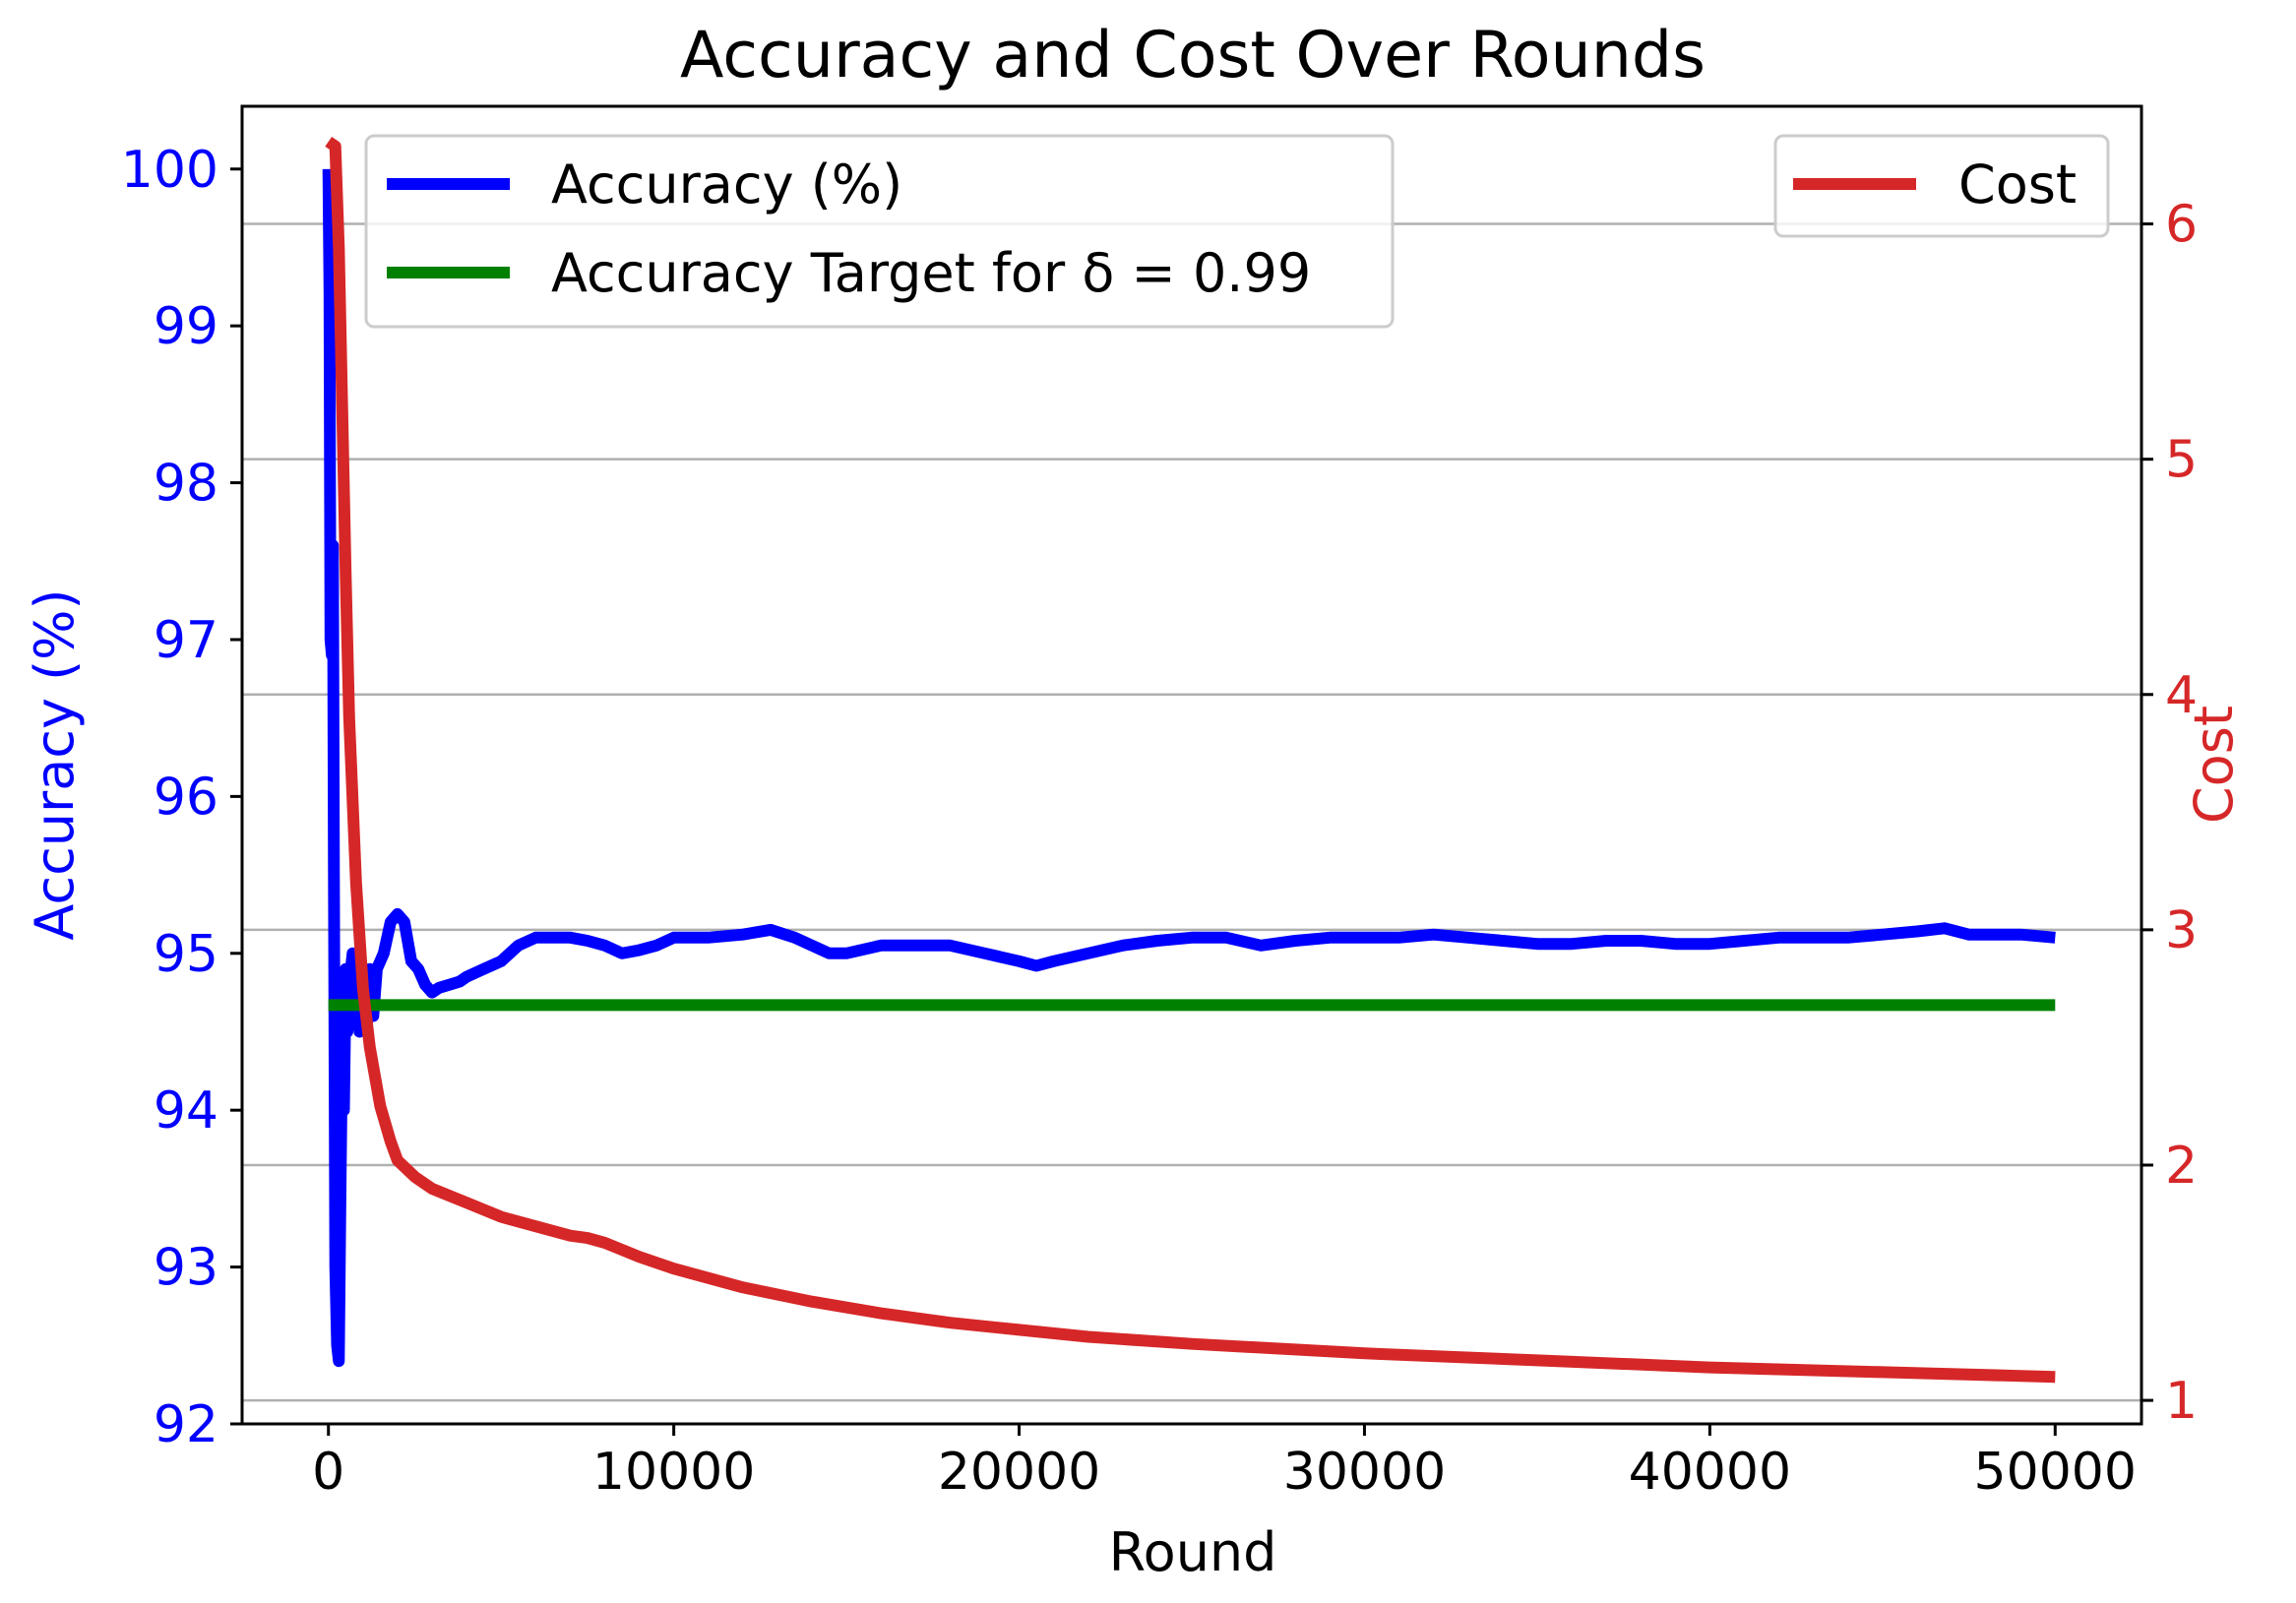 This screenshot has height=1603, width=2296. What do you see at coordinates (1193, 1552) in the screenshot?
I see `x-axis-label: Round` at bounding box center [1193, 1552].